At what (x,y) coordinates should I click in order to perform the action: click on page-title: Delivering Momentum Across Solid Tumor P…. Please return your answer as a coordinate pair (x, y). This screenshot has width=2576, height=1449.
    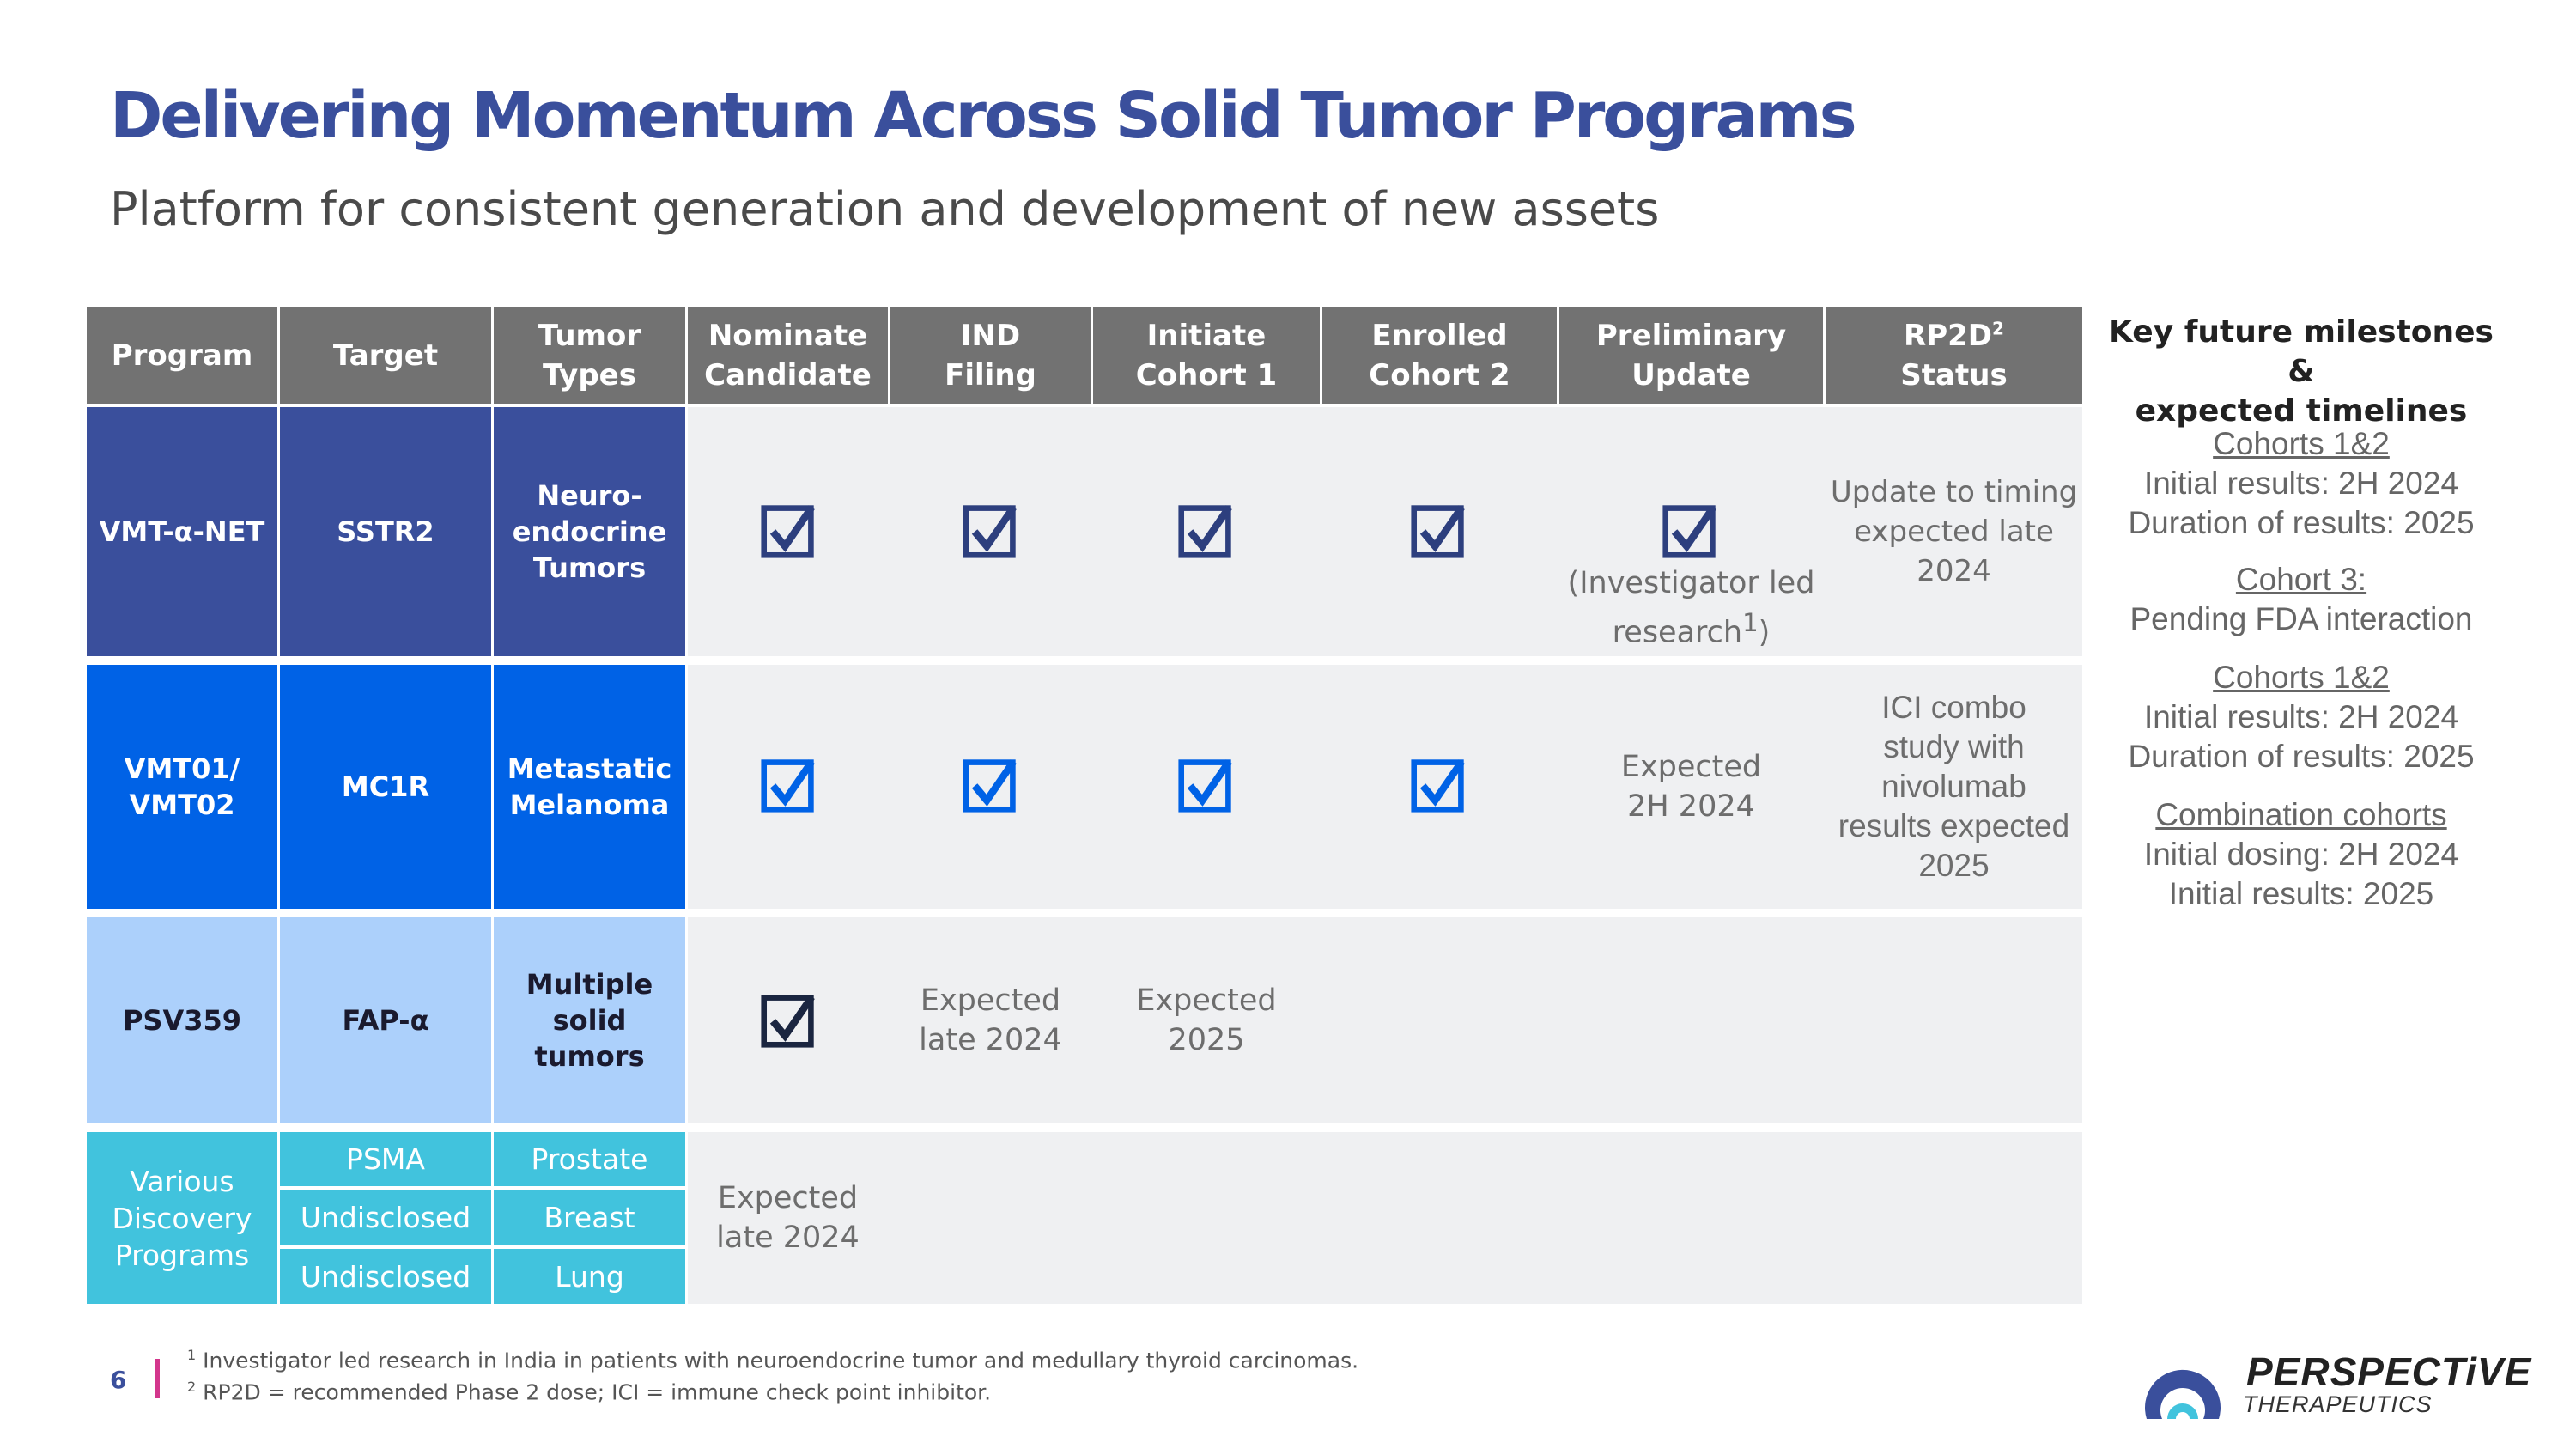
    Looking at the image, I should click on (984, 116).